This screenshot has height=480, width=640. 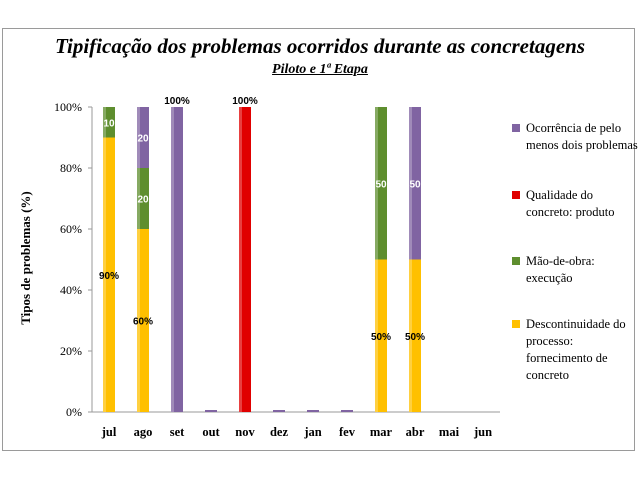 I want to click on x-tick-label: mar, so click(x=381, y=432).